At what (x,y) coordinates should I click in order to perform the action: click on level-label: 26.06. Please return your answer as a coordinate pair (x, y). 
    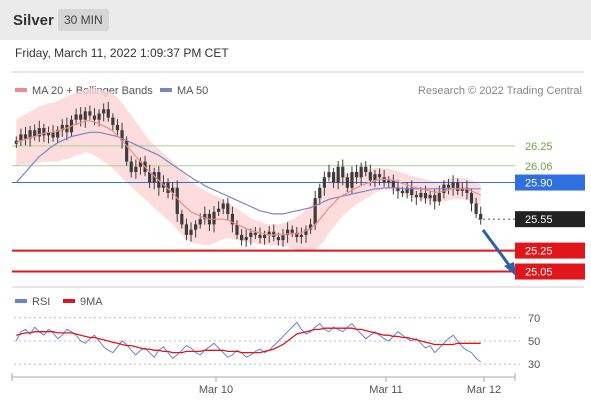
    Looking at the image, I should click on (539, 167).